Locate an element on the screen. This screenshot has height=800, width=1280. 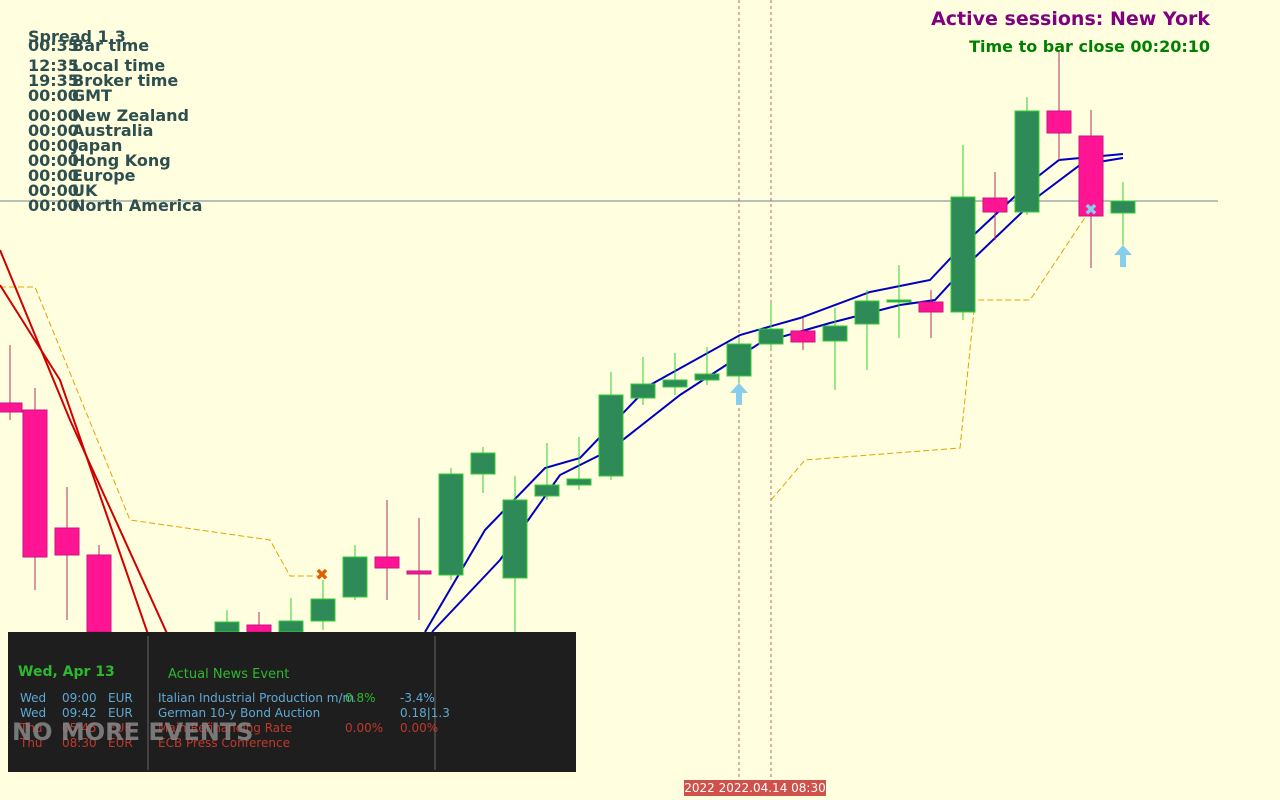
clock-time: 12:35 is located at coordinates (53, 65).